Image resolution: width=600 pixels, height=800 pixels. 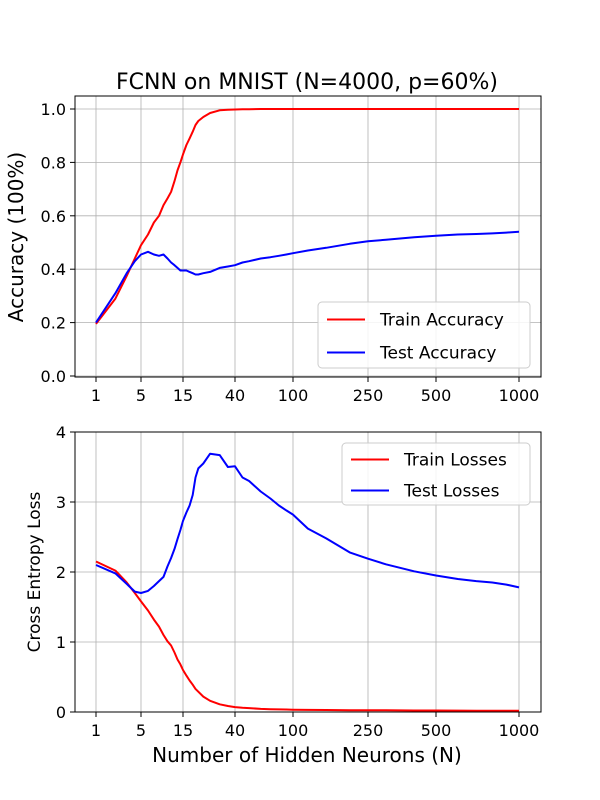 I want to click on y-tick-label: 0.6, so click(x=53, y=216).